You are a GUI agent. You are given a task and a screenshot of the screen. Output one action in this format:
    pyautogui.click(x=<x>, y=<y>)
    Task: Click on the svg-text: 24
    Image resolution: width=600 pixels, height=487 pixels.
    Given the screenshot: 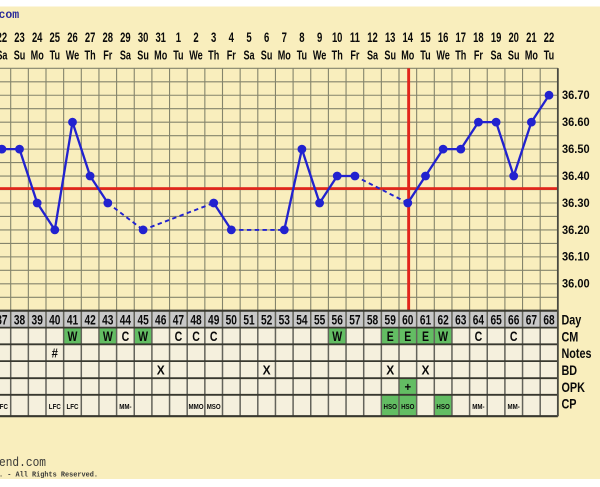 What is the action you would take?
    pyautogui.click(x=37, y=37)
    